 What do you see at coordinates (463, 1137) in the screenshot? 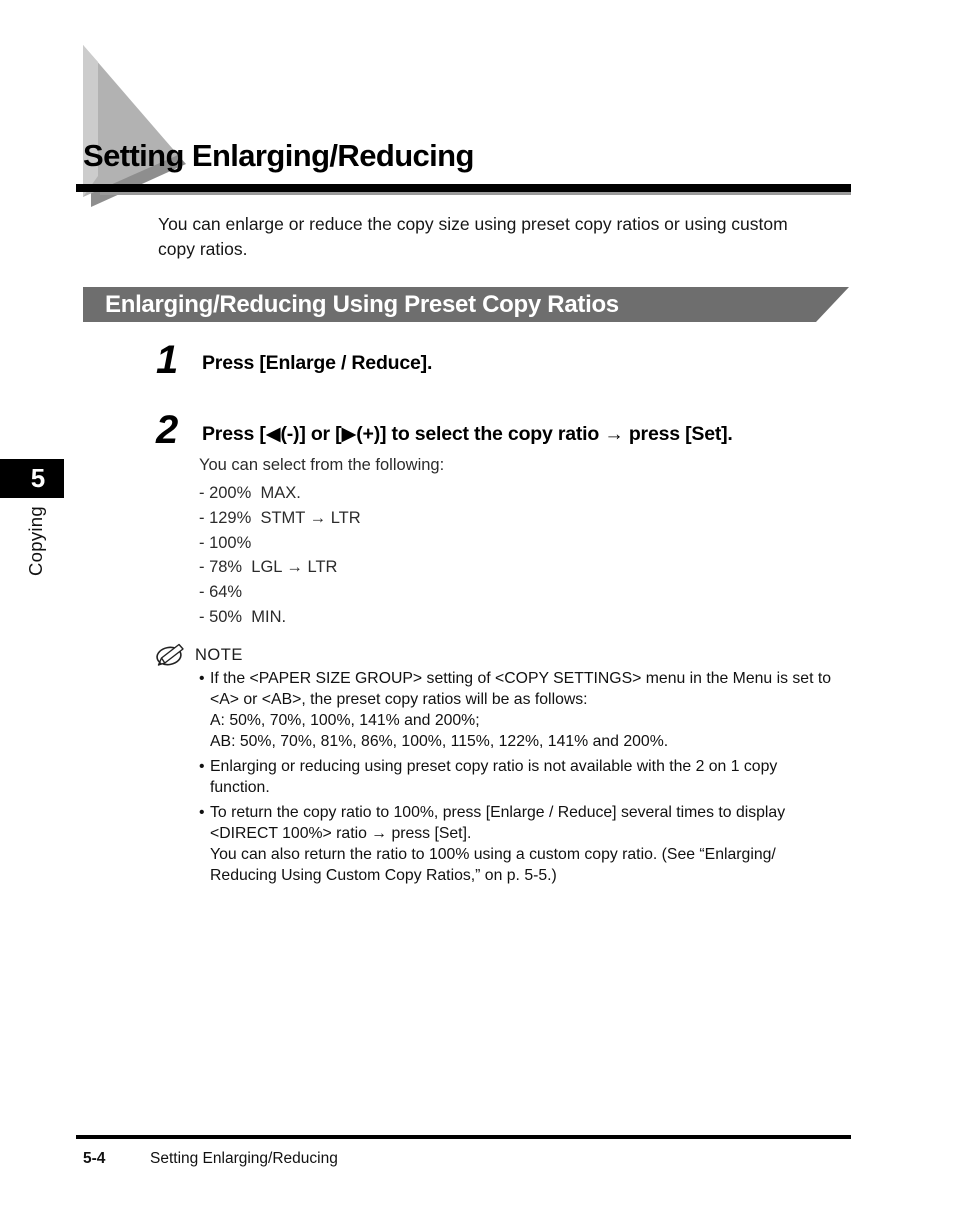
I see `footer-rule` at bounding box center [463, 1137].